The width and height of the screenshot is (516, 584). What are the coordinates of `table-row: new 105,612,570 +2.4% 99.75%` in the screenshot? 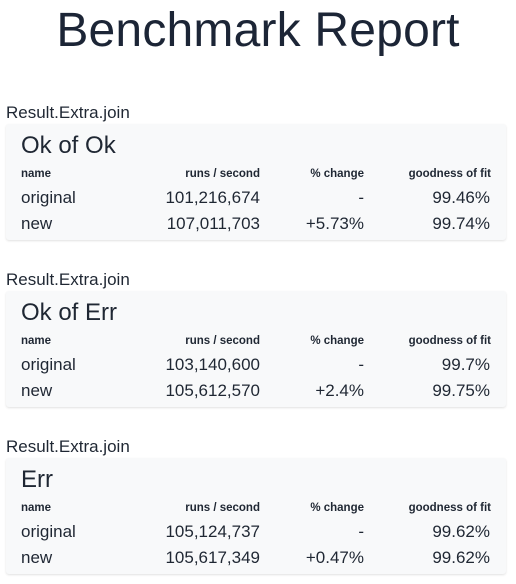 It's located at (256, 391).